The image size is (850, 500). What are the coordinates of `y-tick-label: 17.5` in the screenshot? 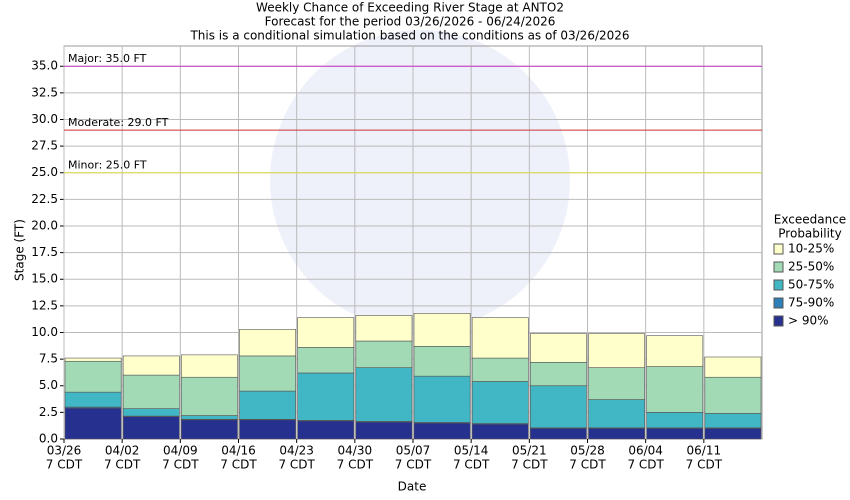 It's located at (44, 252).